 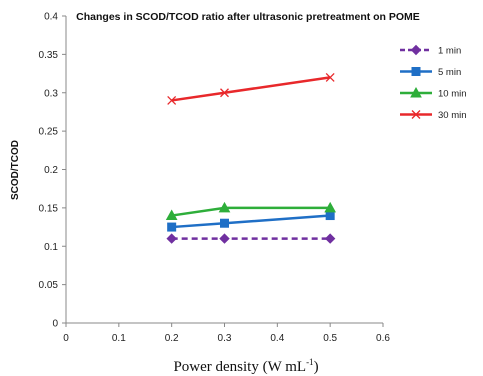 I want to click on y-axis-label: SCOD/TCOD, so click(x=15, y=170).